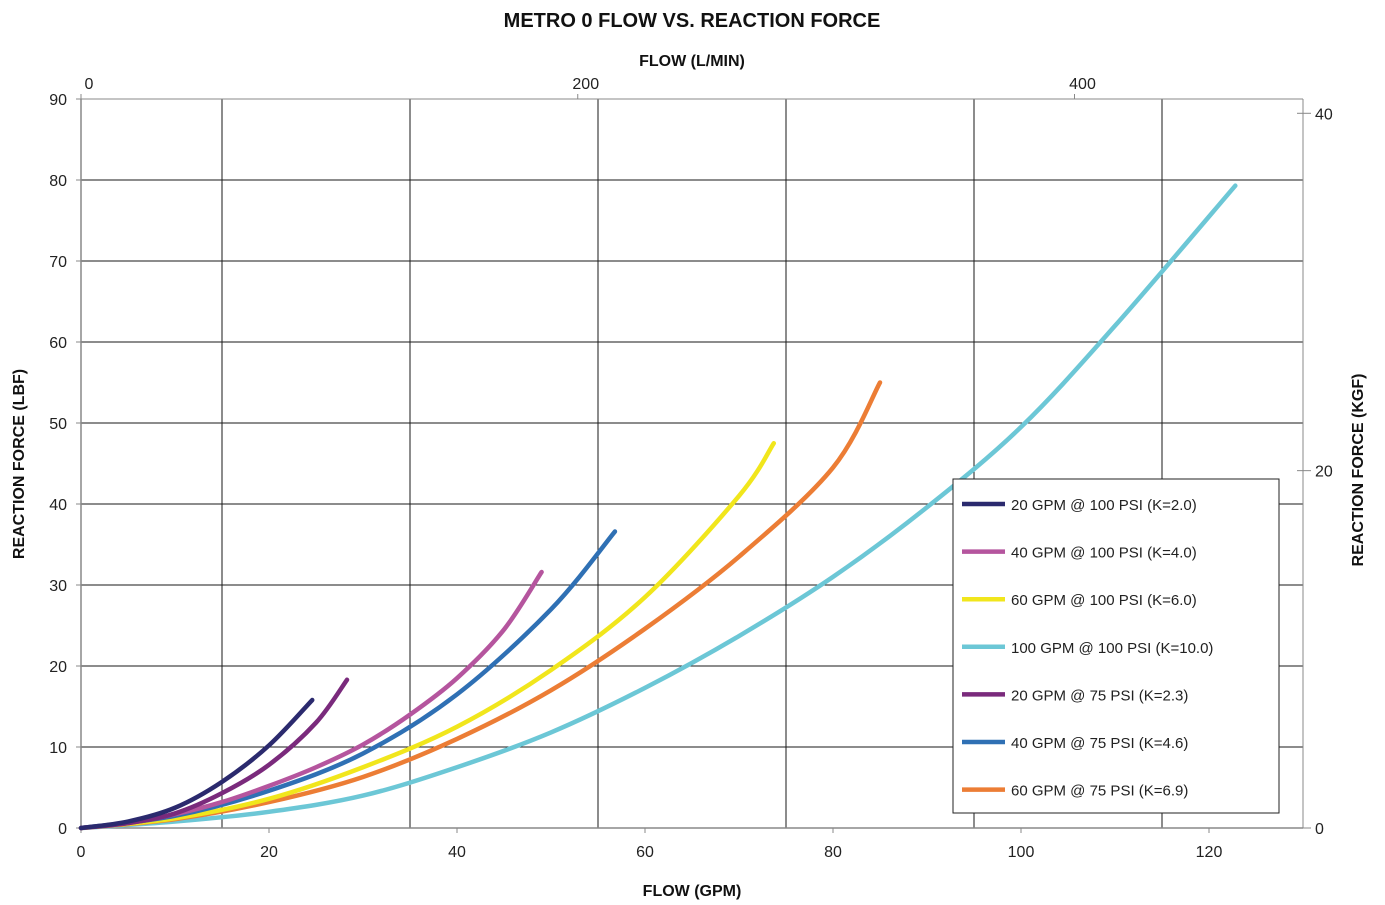 The height and width of the screenshot is (905, 1385). Describe the element at coordinates (58, 505) in the screenshot. I see `y-tick-label: 40` at that location.